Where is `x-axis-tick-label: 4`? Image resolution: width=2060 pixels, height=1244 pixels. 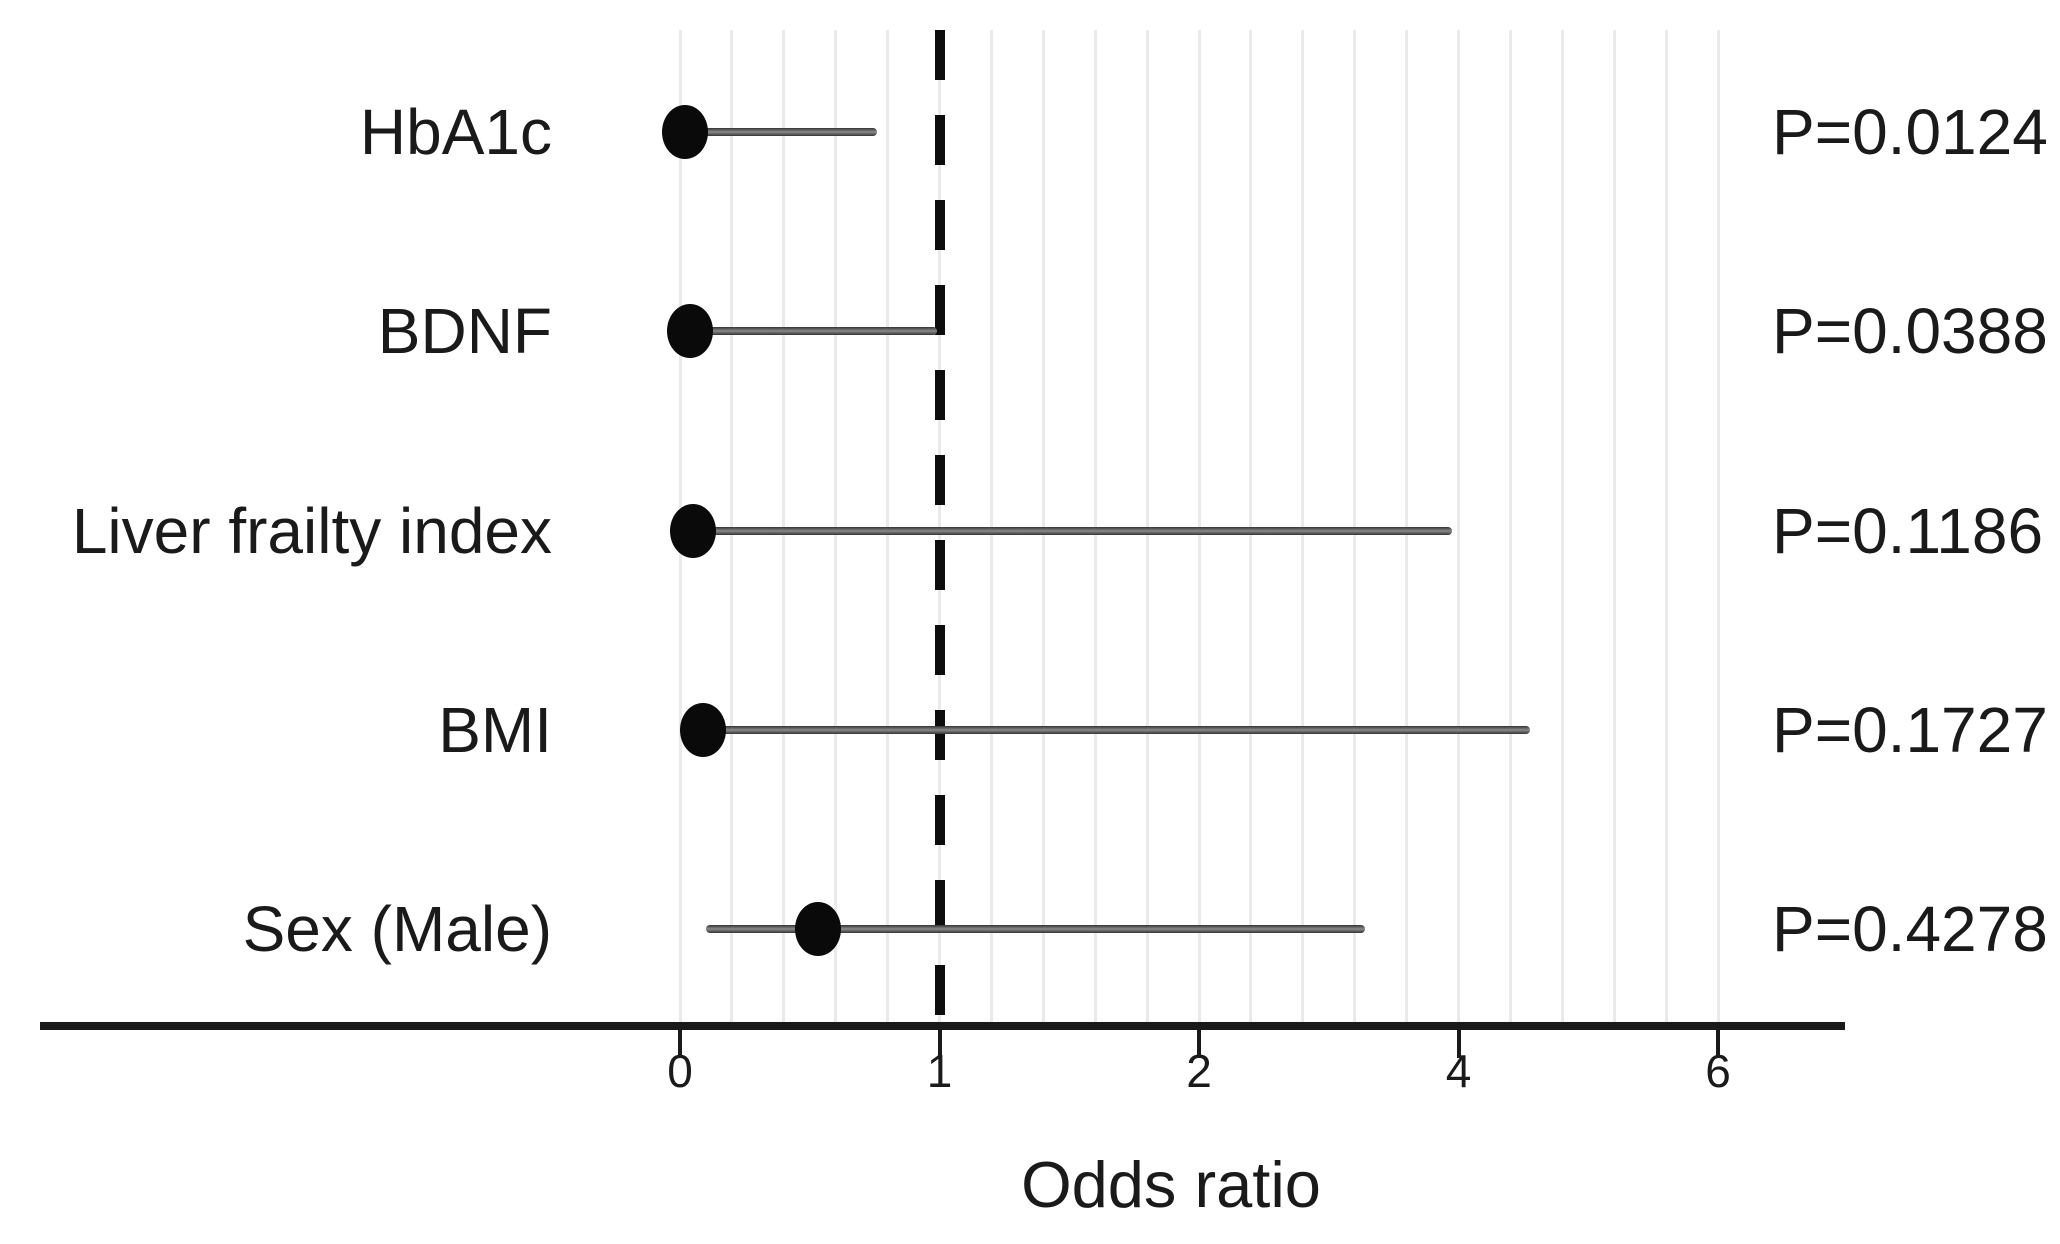 x-axis-tick-label: 4 is located at coordinates (1458, 1071).